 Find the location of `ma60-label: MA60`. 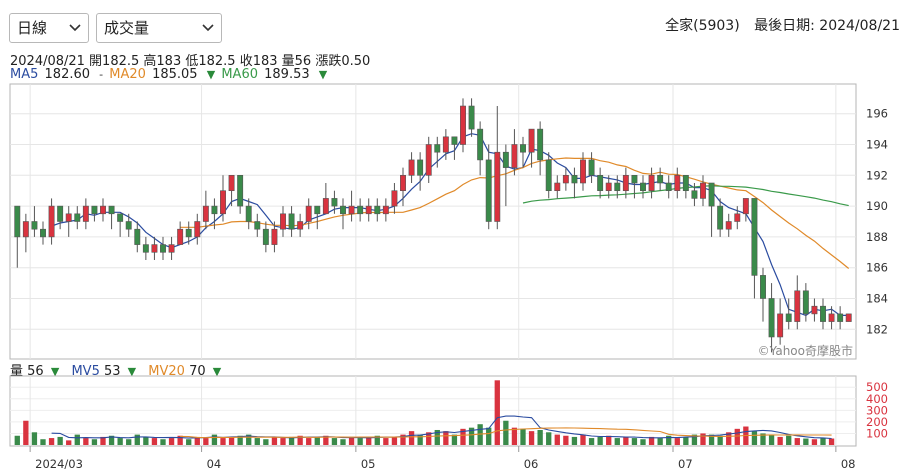

ma60-label: MA60 is located at coordinates (239, 74).